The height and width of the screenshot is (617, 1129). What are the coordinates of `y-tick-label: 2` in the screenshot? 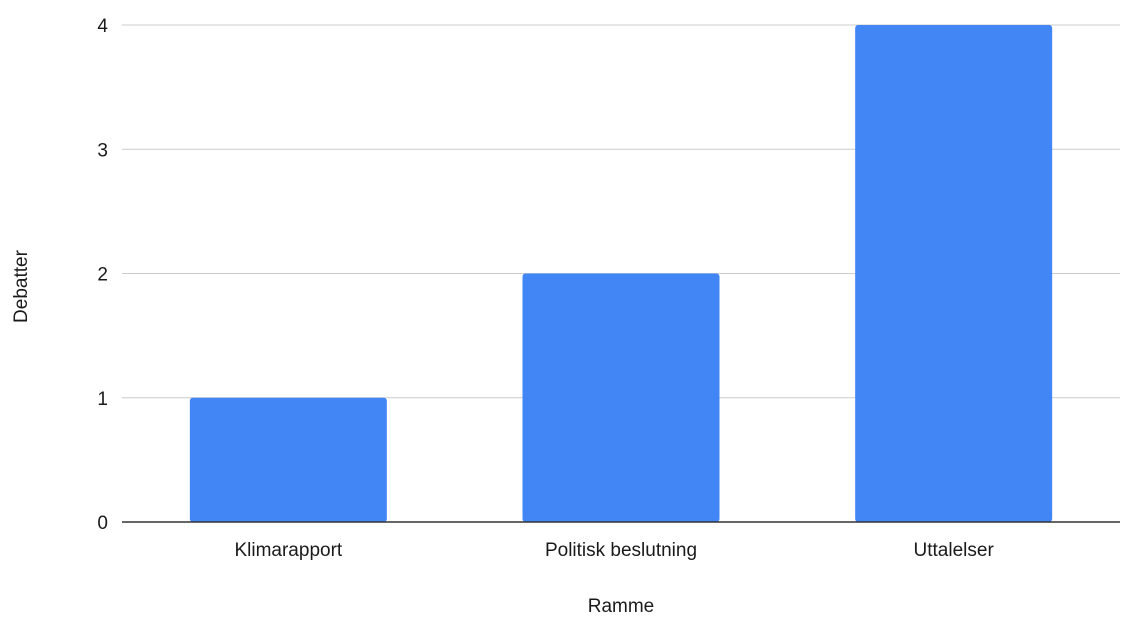 It's located at (102, 275).